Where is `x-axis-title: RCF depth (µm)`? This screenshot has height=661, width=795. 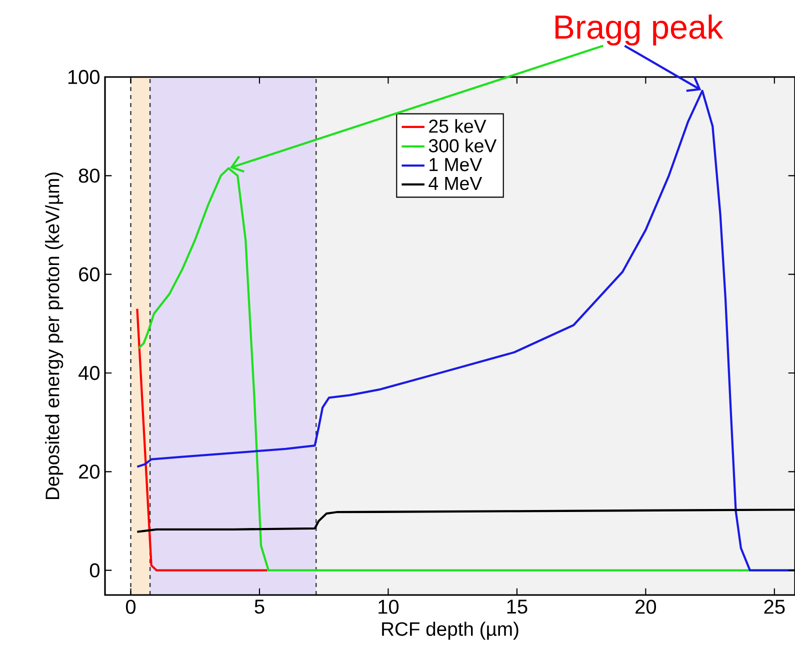 x-axis-title: RCF depth (µm) is located at coordinates (450, 631).